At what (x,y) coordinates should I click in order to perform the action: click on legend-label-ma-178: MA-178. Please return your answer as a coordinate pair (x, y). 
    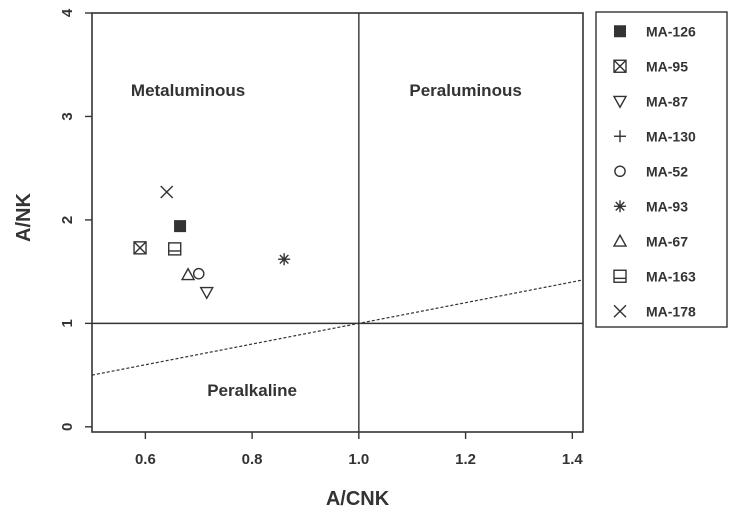
    Looking at the image, I should click on (671, 311).